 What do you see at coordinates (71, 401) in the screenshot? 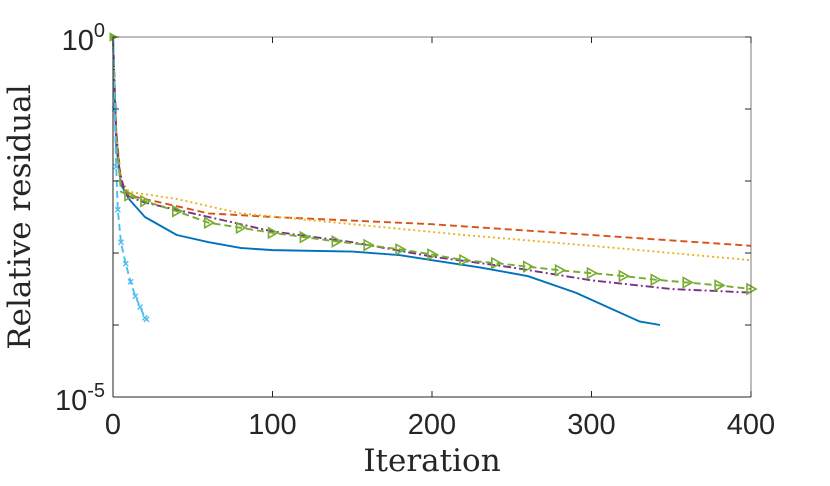
I see `y-tick-bottom-base: 10` at bounding box center [71, 401].